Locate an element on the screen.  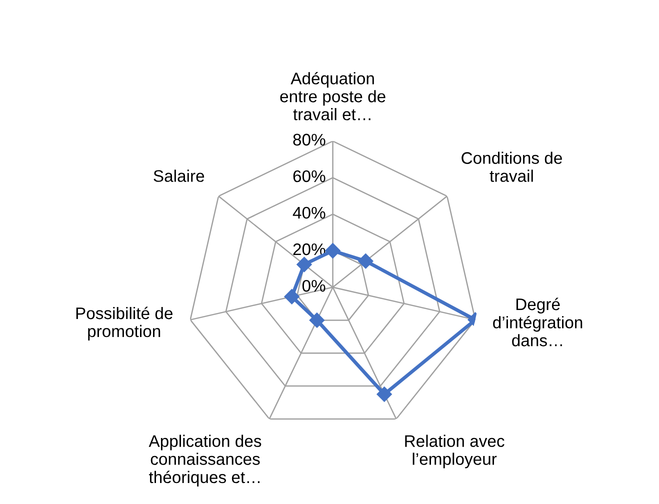
y-tick-label: 0% is located at coordinates (314, 286).